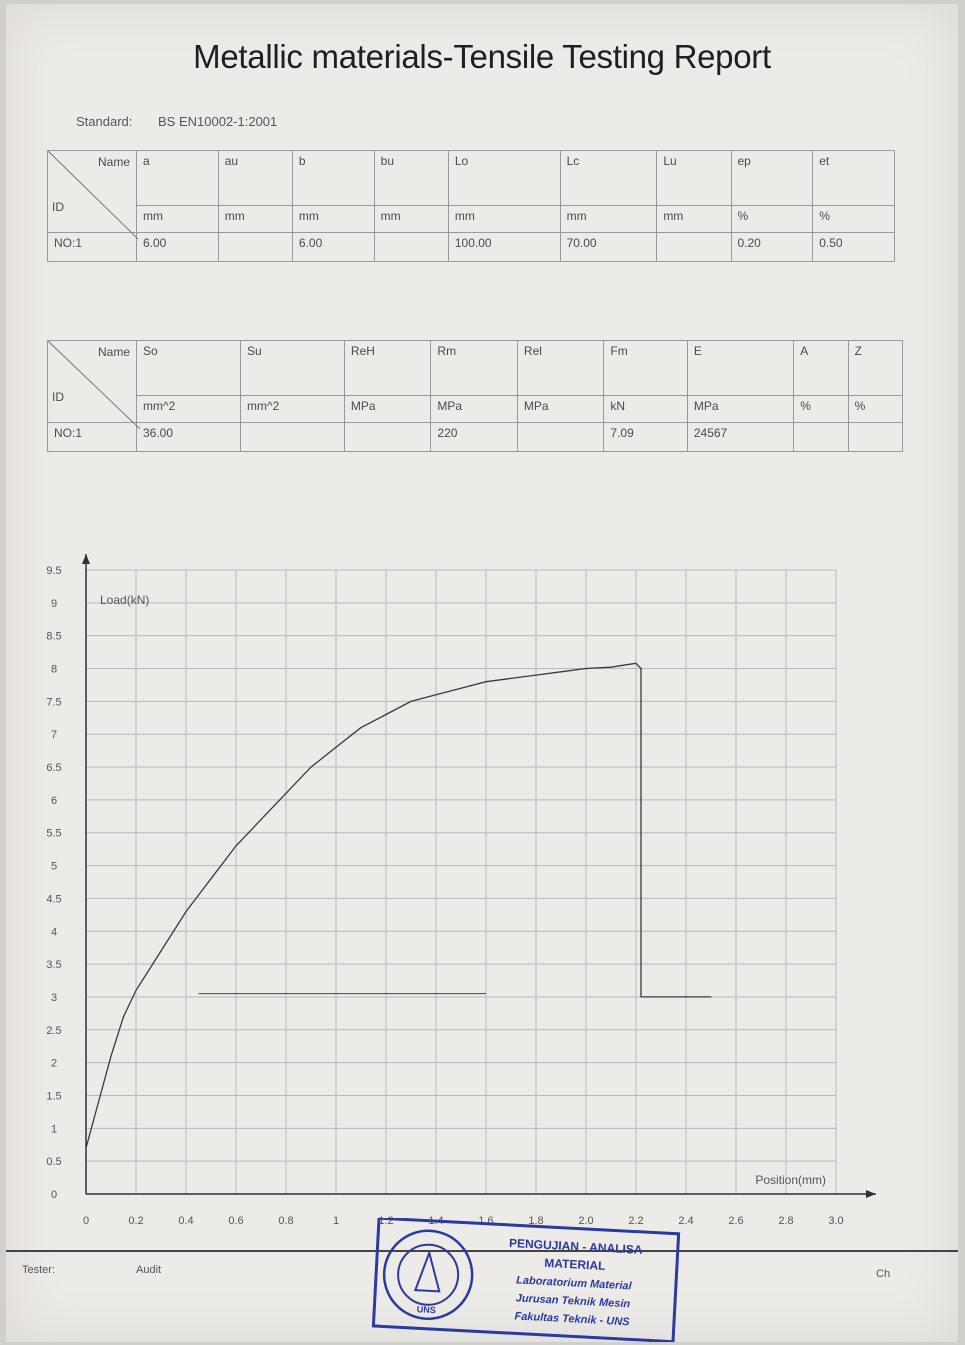 Image resolution: width=965 pixels, height=1345 pixels. What do you see at coordinates (336, 1221) in the screenshot?
I see `x-tick-label: 1` at bounding box center [336, 1221].